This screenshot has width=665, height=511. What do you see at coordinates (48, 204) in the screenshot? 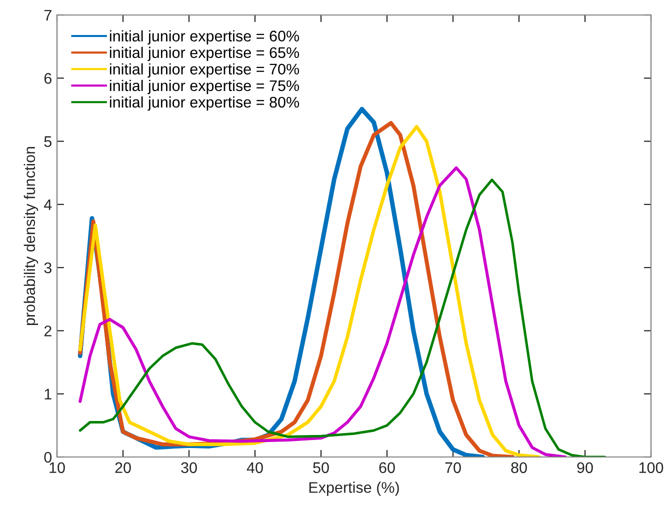
I see `y-tick-label: 4` at bounding box center [48, 204].